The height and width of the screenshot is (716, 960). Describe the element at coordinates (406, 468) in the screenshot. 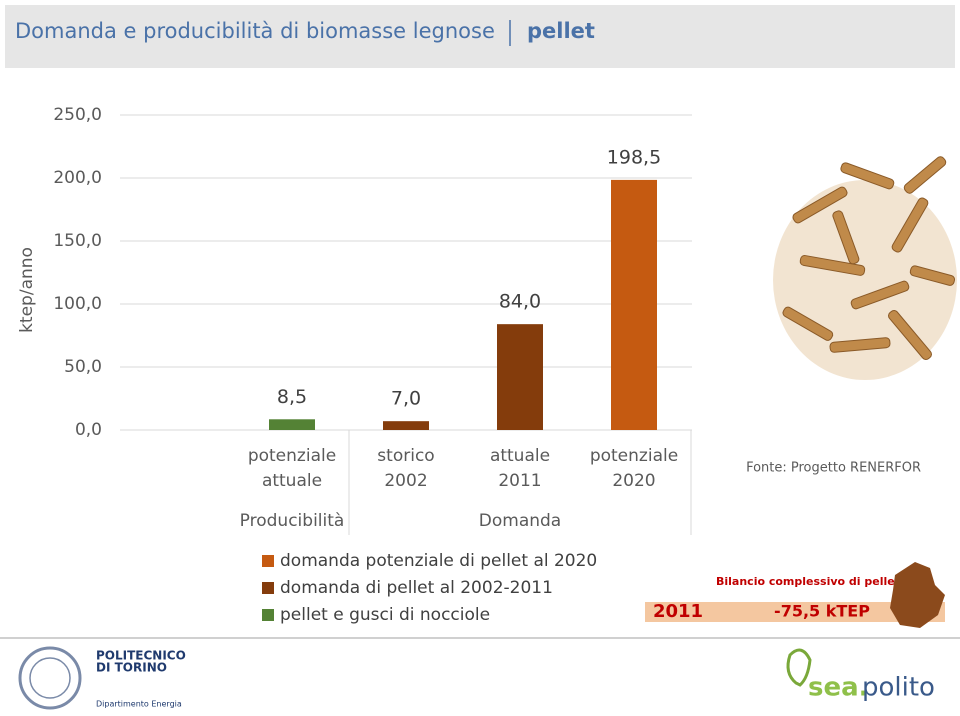

I see `x-tick-label: storico 2002` at that location.